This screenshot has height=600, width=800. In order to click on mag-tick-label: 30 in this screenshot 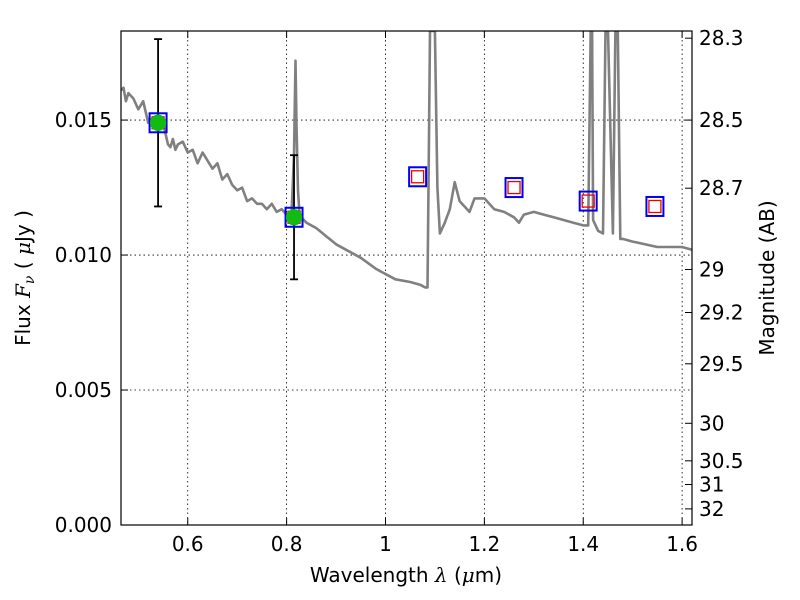, I will do `click(711, 423)`.